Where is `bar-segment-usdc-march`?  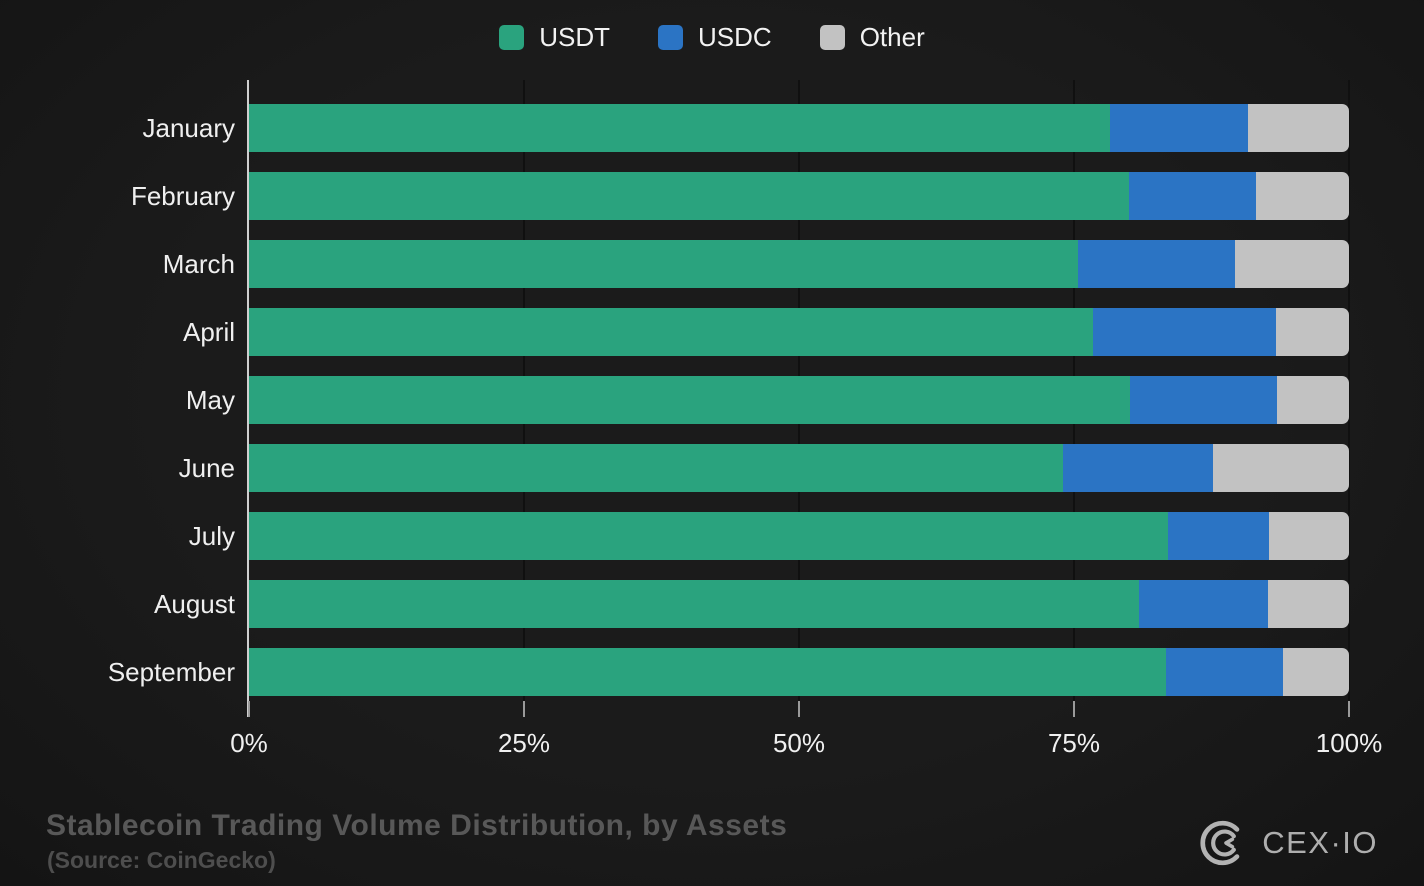 bar-segment-usdc-march is located at coordinates (1156, 264).